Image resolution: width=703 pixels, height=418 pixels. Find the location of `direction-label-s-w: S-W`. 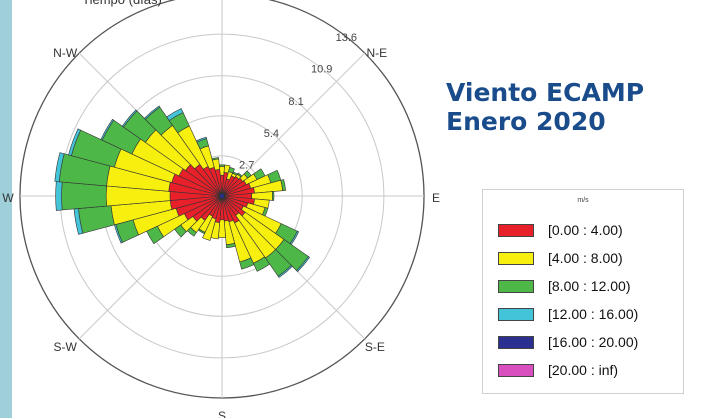

direction-label-s-w: S-W is located at coordinates (66, 347).